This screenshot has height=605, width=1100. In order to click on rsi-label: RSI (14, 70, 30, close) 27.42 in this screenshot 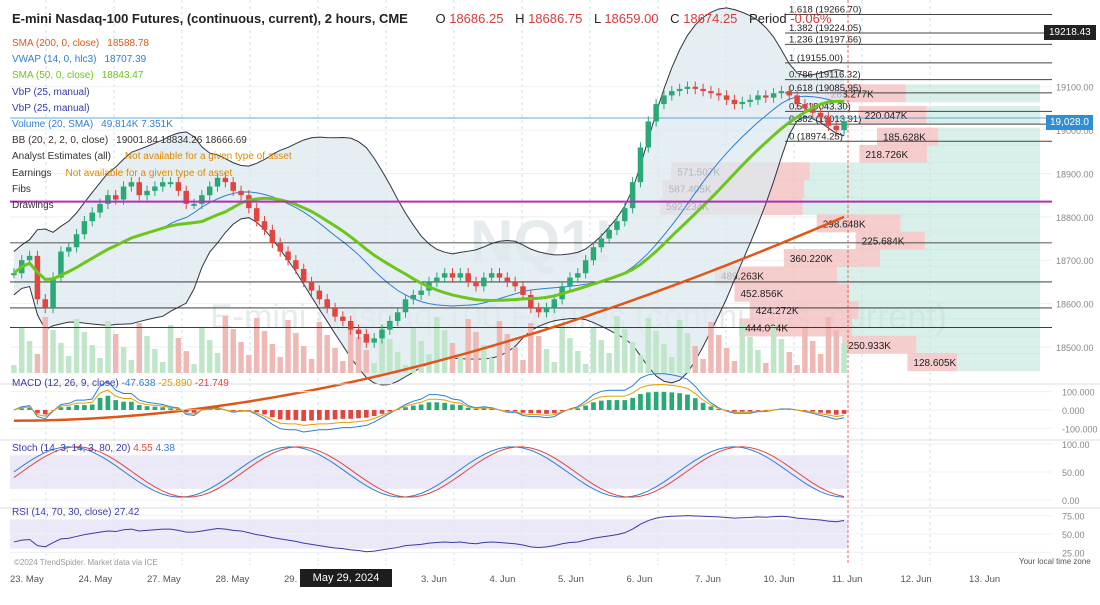, I will do `click(76, 512)`.